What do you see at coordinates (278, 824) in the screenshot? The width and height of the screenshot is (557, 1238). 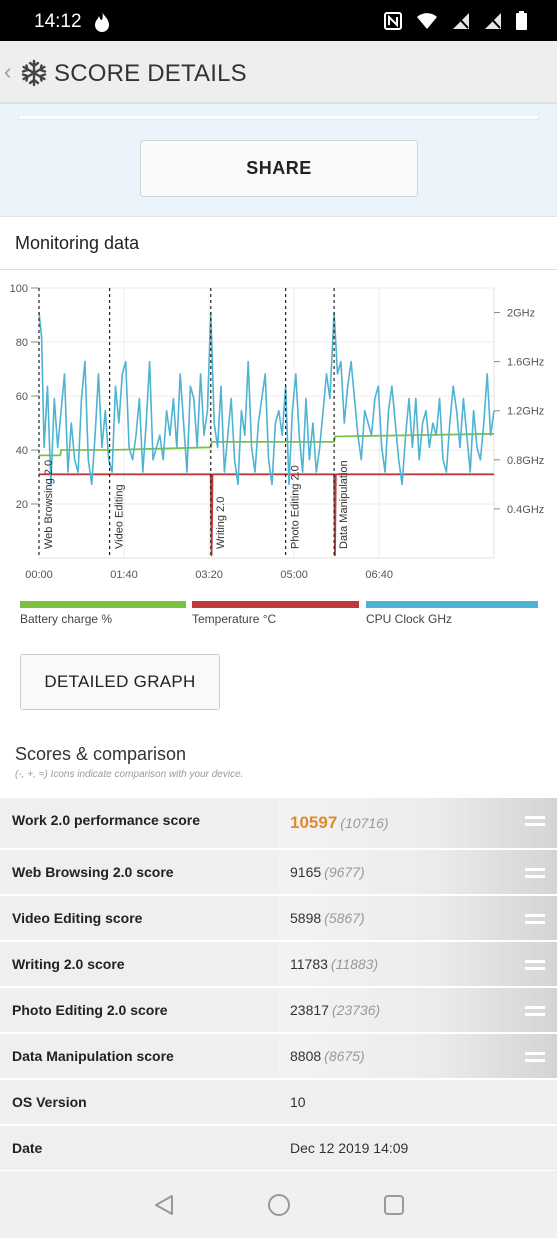 I see `score-row-work: Work 2.0 performance score 10597 (10716)` at bounding box center [278, 824].